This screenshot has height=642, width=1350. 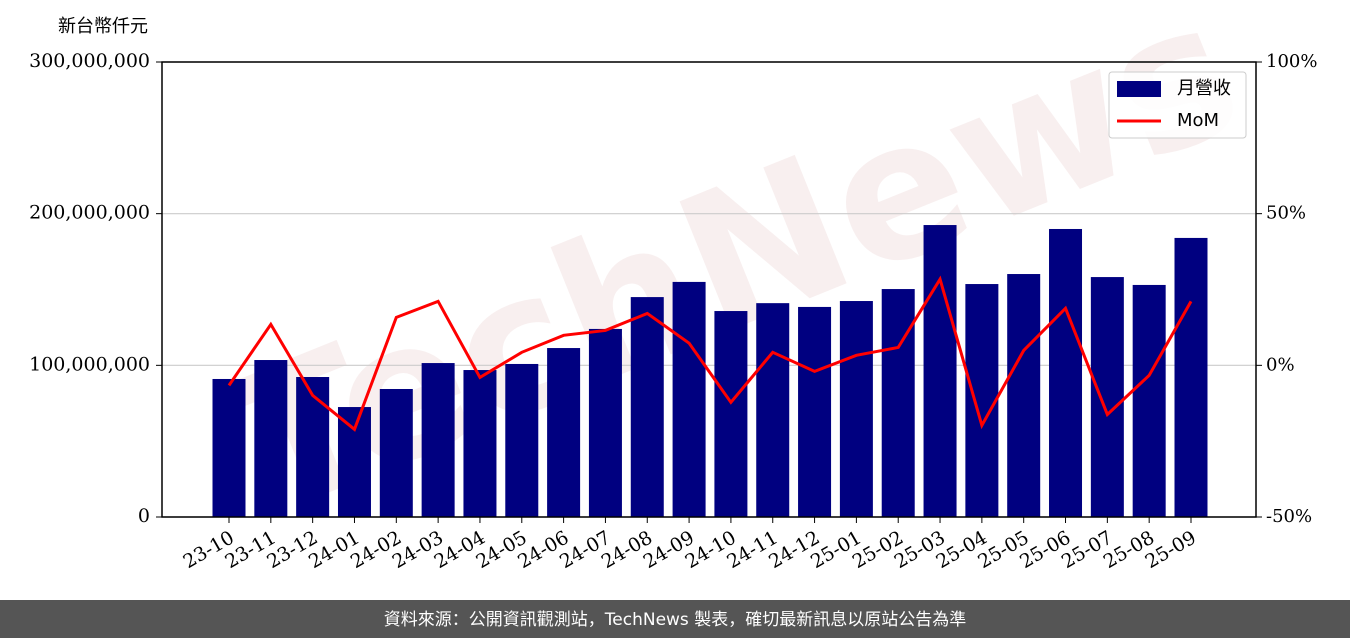 What do you see at coordinates (1139, 89) in the screenshot?
I see `legend-swatch` at bounding box center [1139, 89].